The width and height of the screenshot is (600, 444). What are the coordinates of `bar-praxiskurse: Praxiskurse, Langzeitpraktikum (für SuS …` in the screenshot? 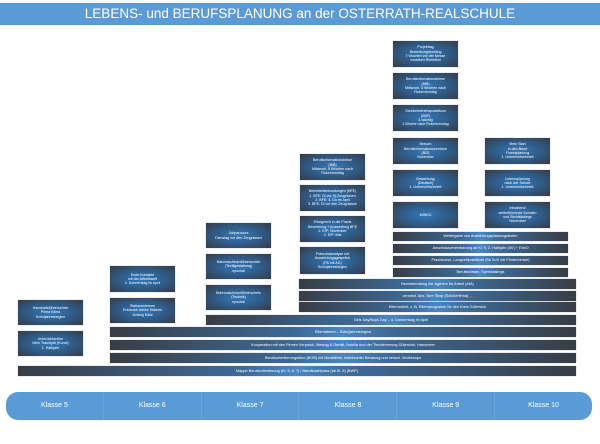 It's located at (480, 260).